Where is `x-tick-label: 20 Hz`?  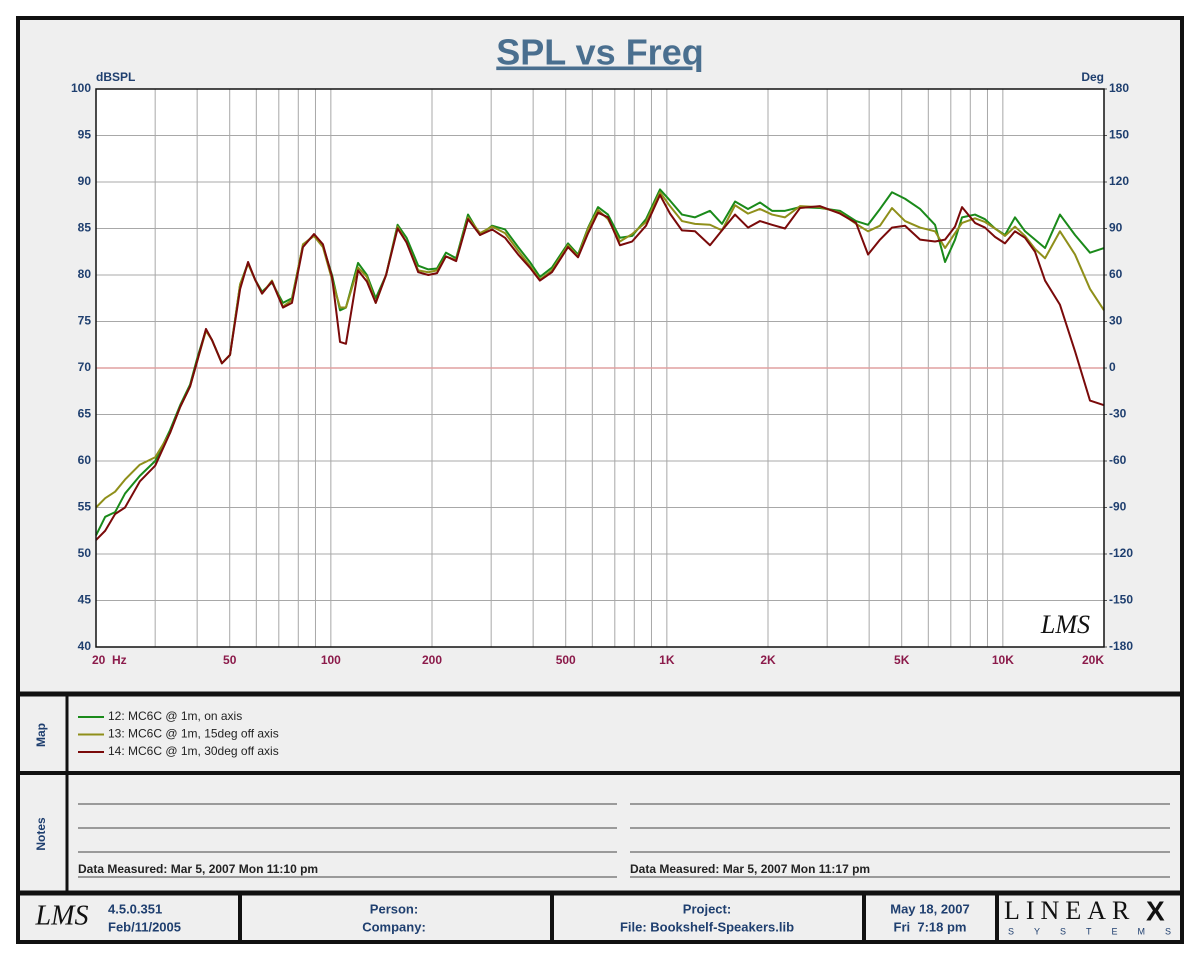 x-tick-label: 20 Hz is located at coordinates (109, 660).